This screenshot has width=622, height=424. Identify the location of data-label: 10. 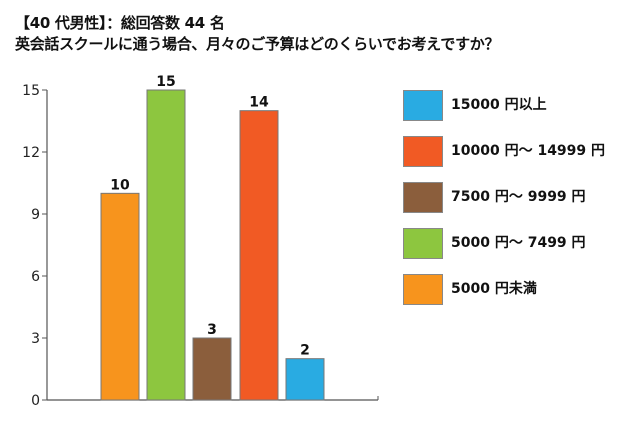
(120, 185).